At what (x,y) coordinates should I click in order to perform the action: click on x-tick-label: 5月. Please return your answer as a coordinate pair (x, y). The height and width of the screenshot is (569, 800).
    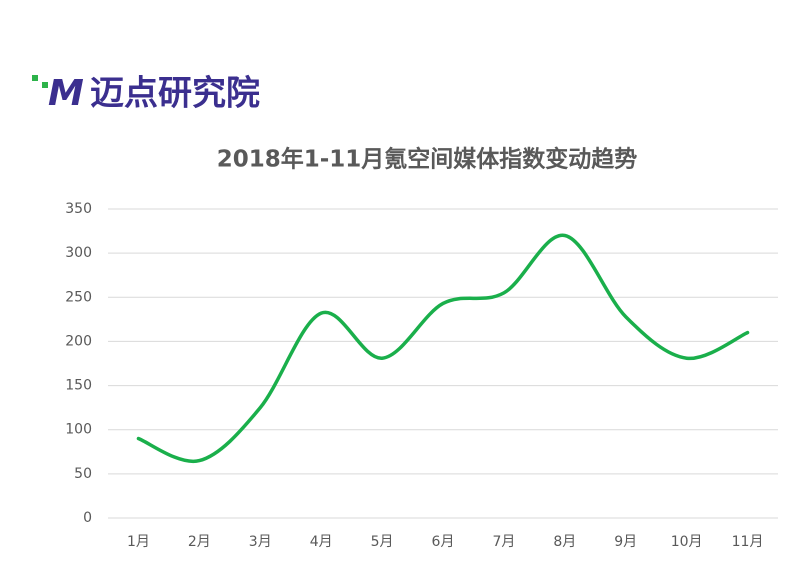
    Looking at the image, I should click on (382, 542).